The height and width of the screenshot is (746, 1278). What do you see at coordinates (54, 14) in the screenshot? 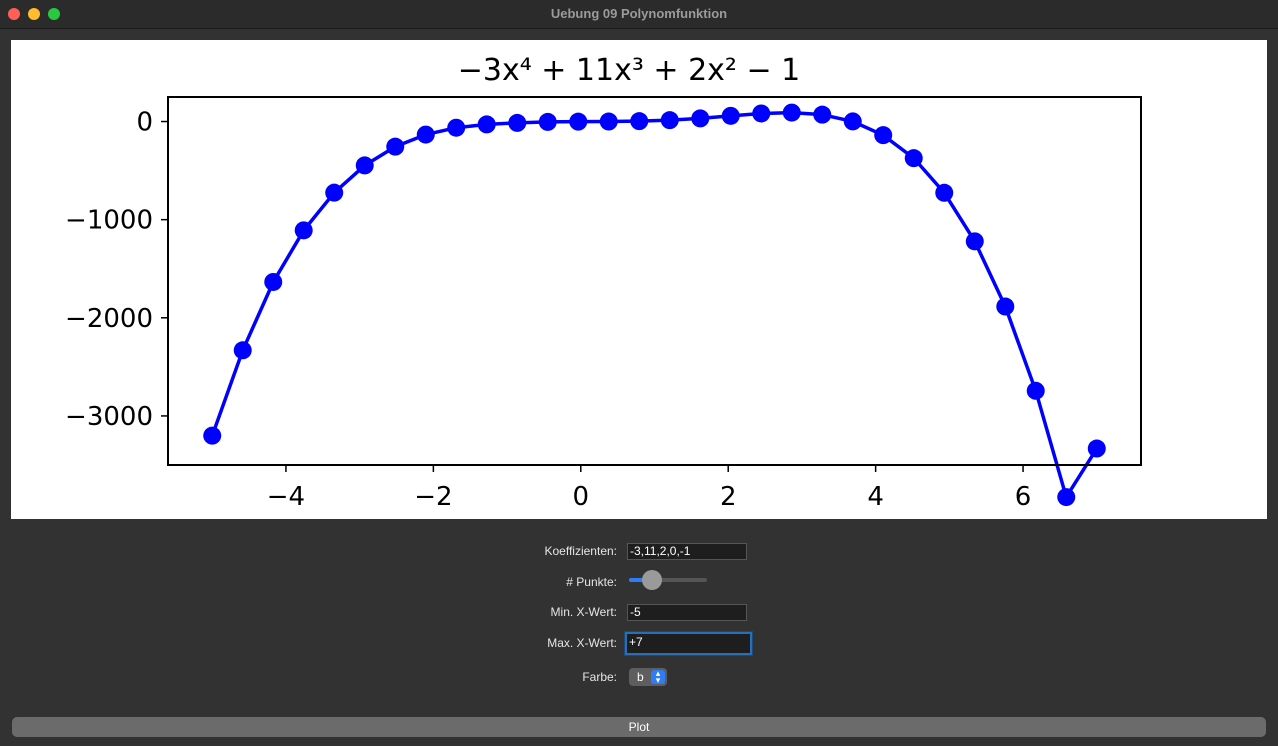
I see `maximize-window-icon` at bounding box center [54, 14].